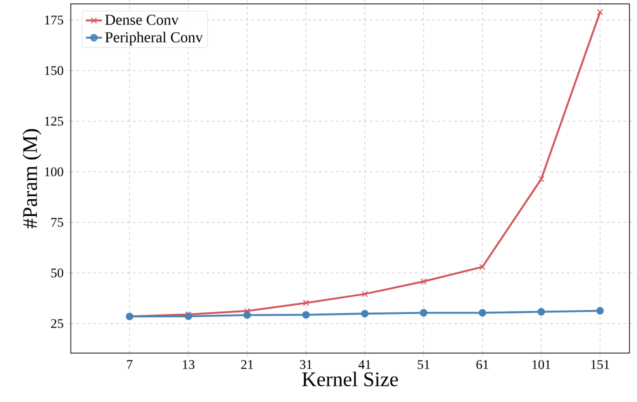 Image resolution: width=637 pixels, height=402 pixels. I want to click on y-tick-label: 100, so click(54, 171).